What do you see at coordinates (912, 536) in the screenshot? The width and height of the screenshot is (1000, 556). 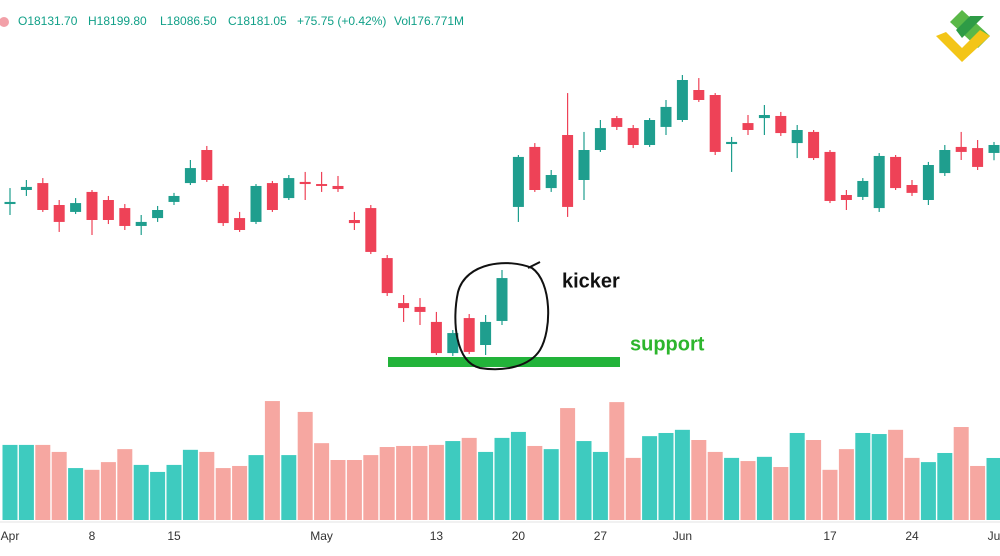 I see `x-tick-label: 24` at bounding box center [912, 536].